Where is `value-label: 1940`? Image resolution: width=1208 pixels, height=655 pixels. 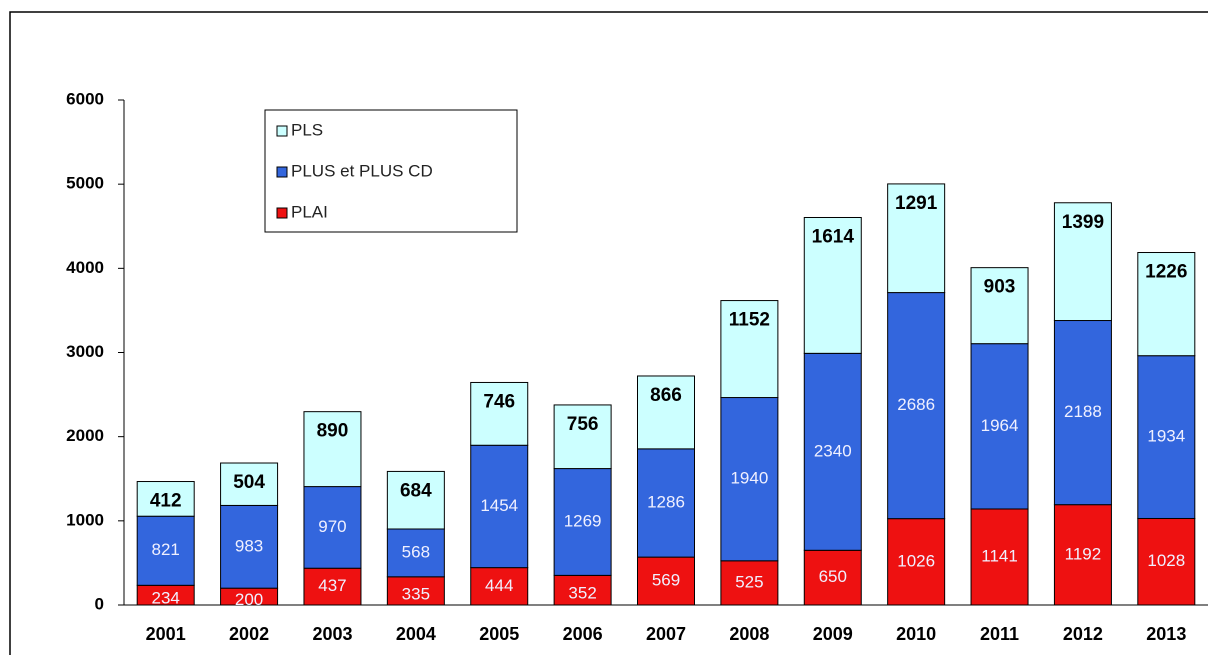 value-label: 1940 is located at coordinates (749, 478).